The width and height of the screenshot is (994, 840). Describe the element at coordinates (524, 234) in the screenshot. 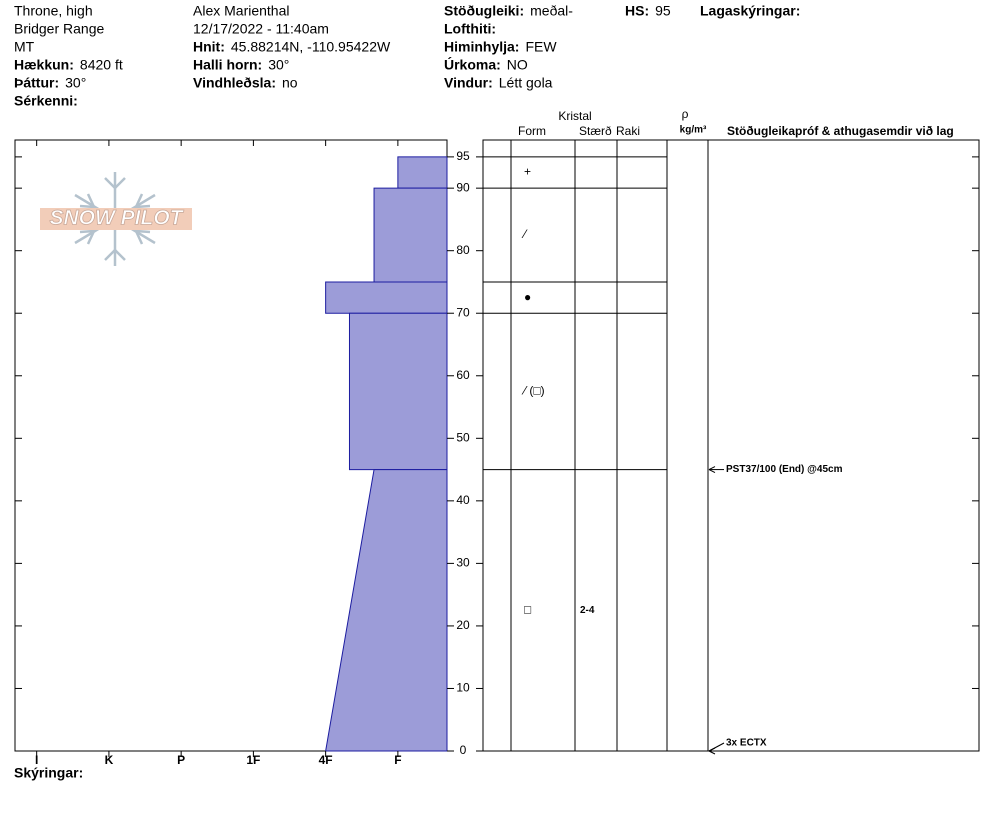

I see `grain-form: ⁄` at that location.